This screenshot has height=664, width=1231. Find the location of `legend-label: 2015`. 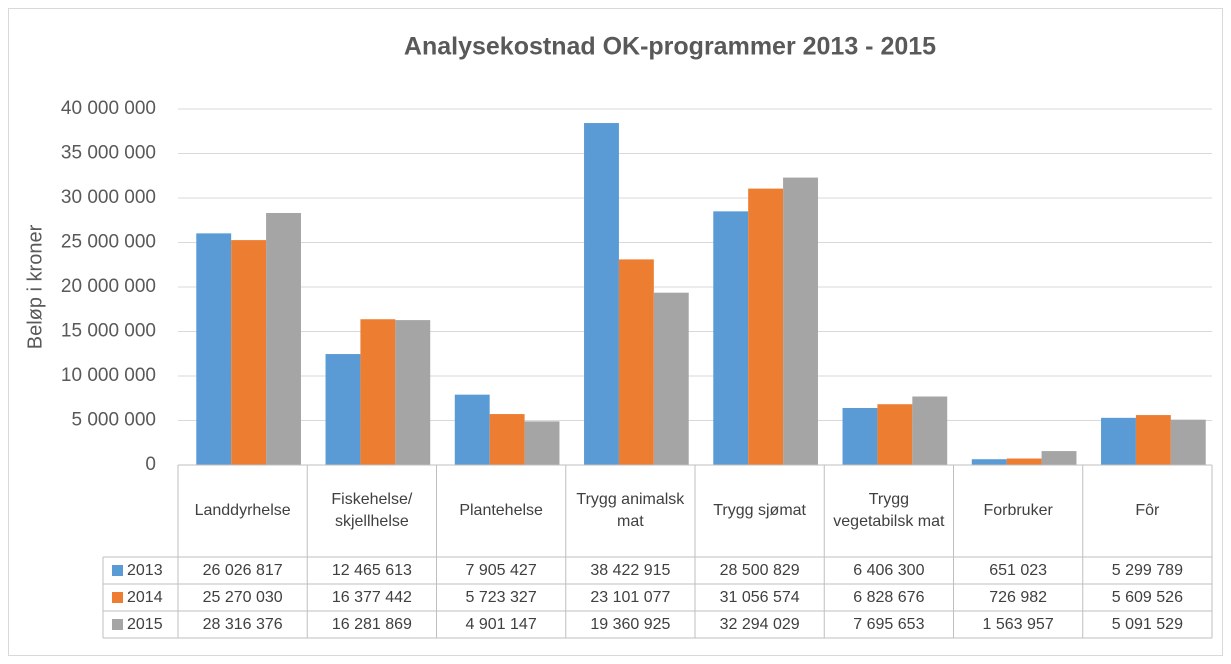

legend-label: 2015 is located at coordinates (145, 624).